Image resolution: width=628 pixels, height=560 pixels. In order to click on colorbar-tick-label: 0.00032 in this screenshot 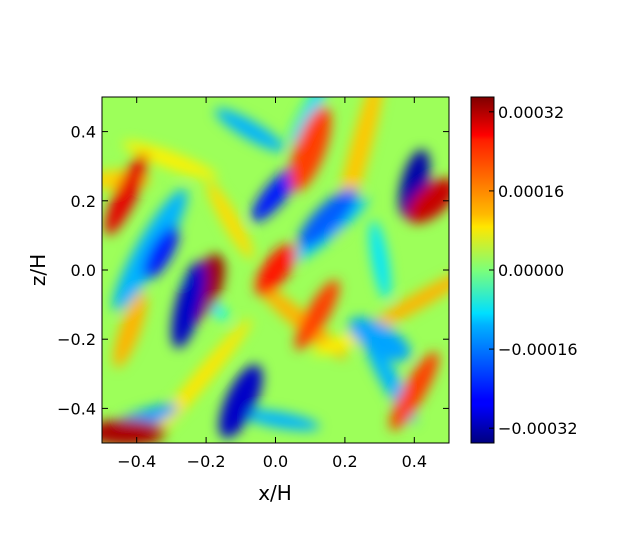, I will do `click(531, 112)`.